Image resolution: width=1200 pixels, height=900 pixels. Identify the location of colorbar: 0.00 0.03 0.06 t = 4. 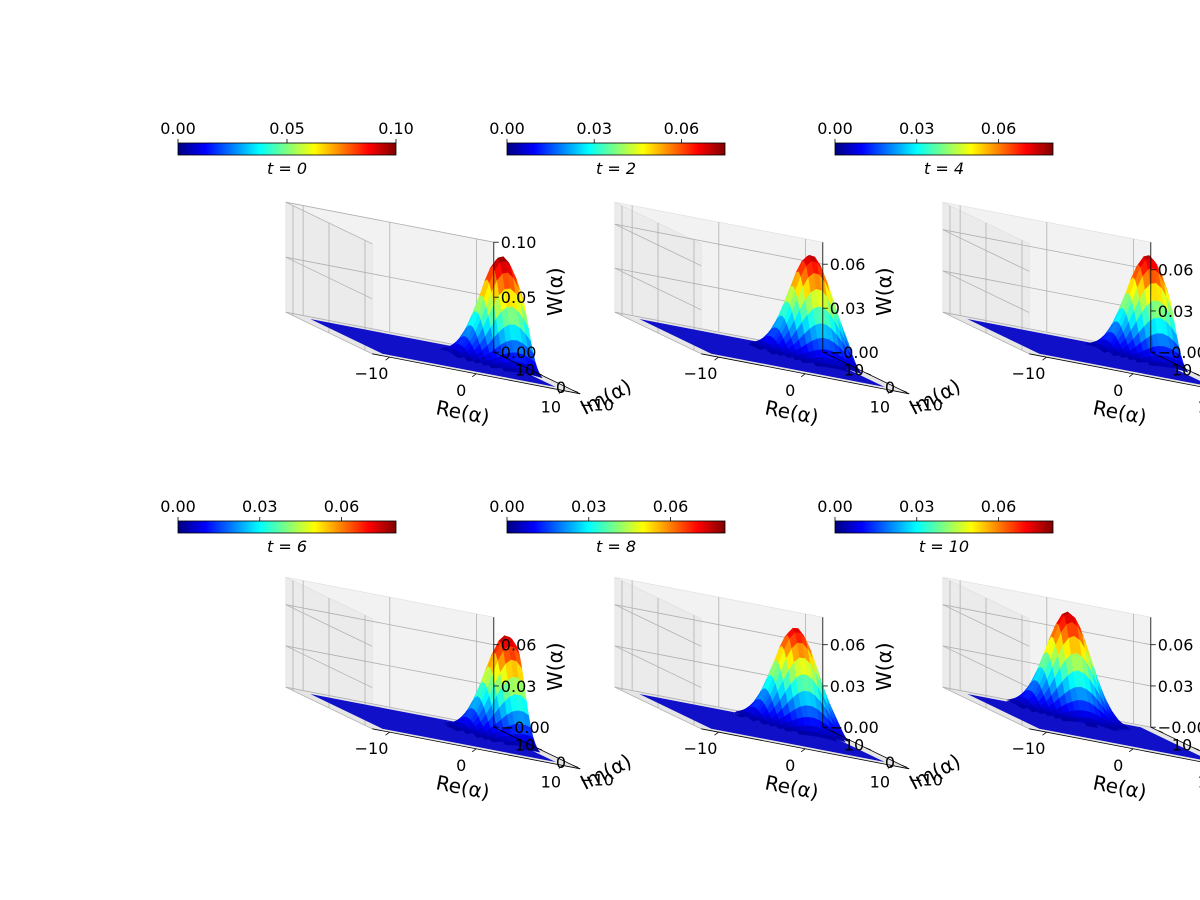
(935, 148).